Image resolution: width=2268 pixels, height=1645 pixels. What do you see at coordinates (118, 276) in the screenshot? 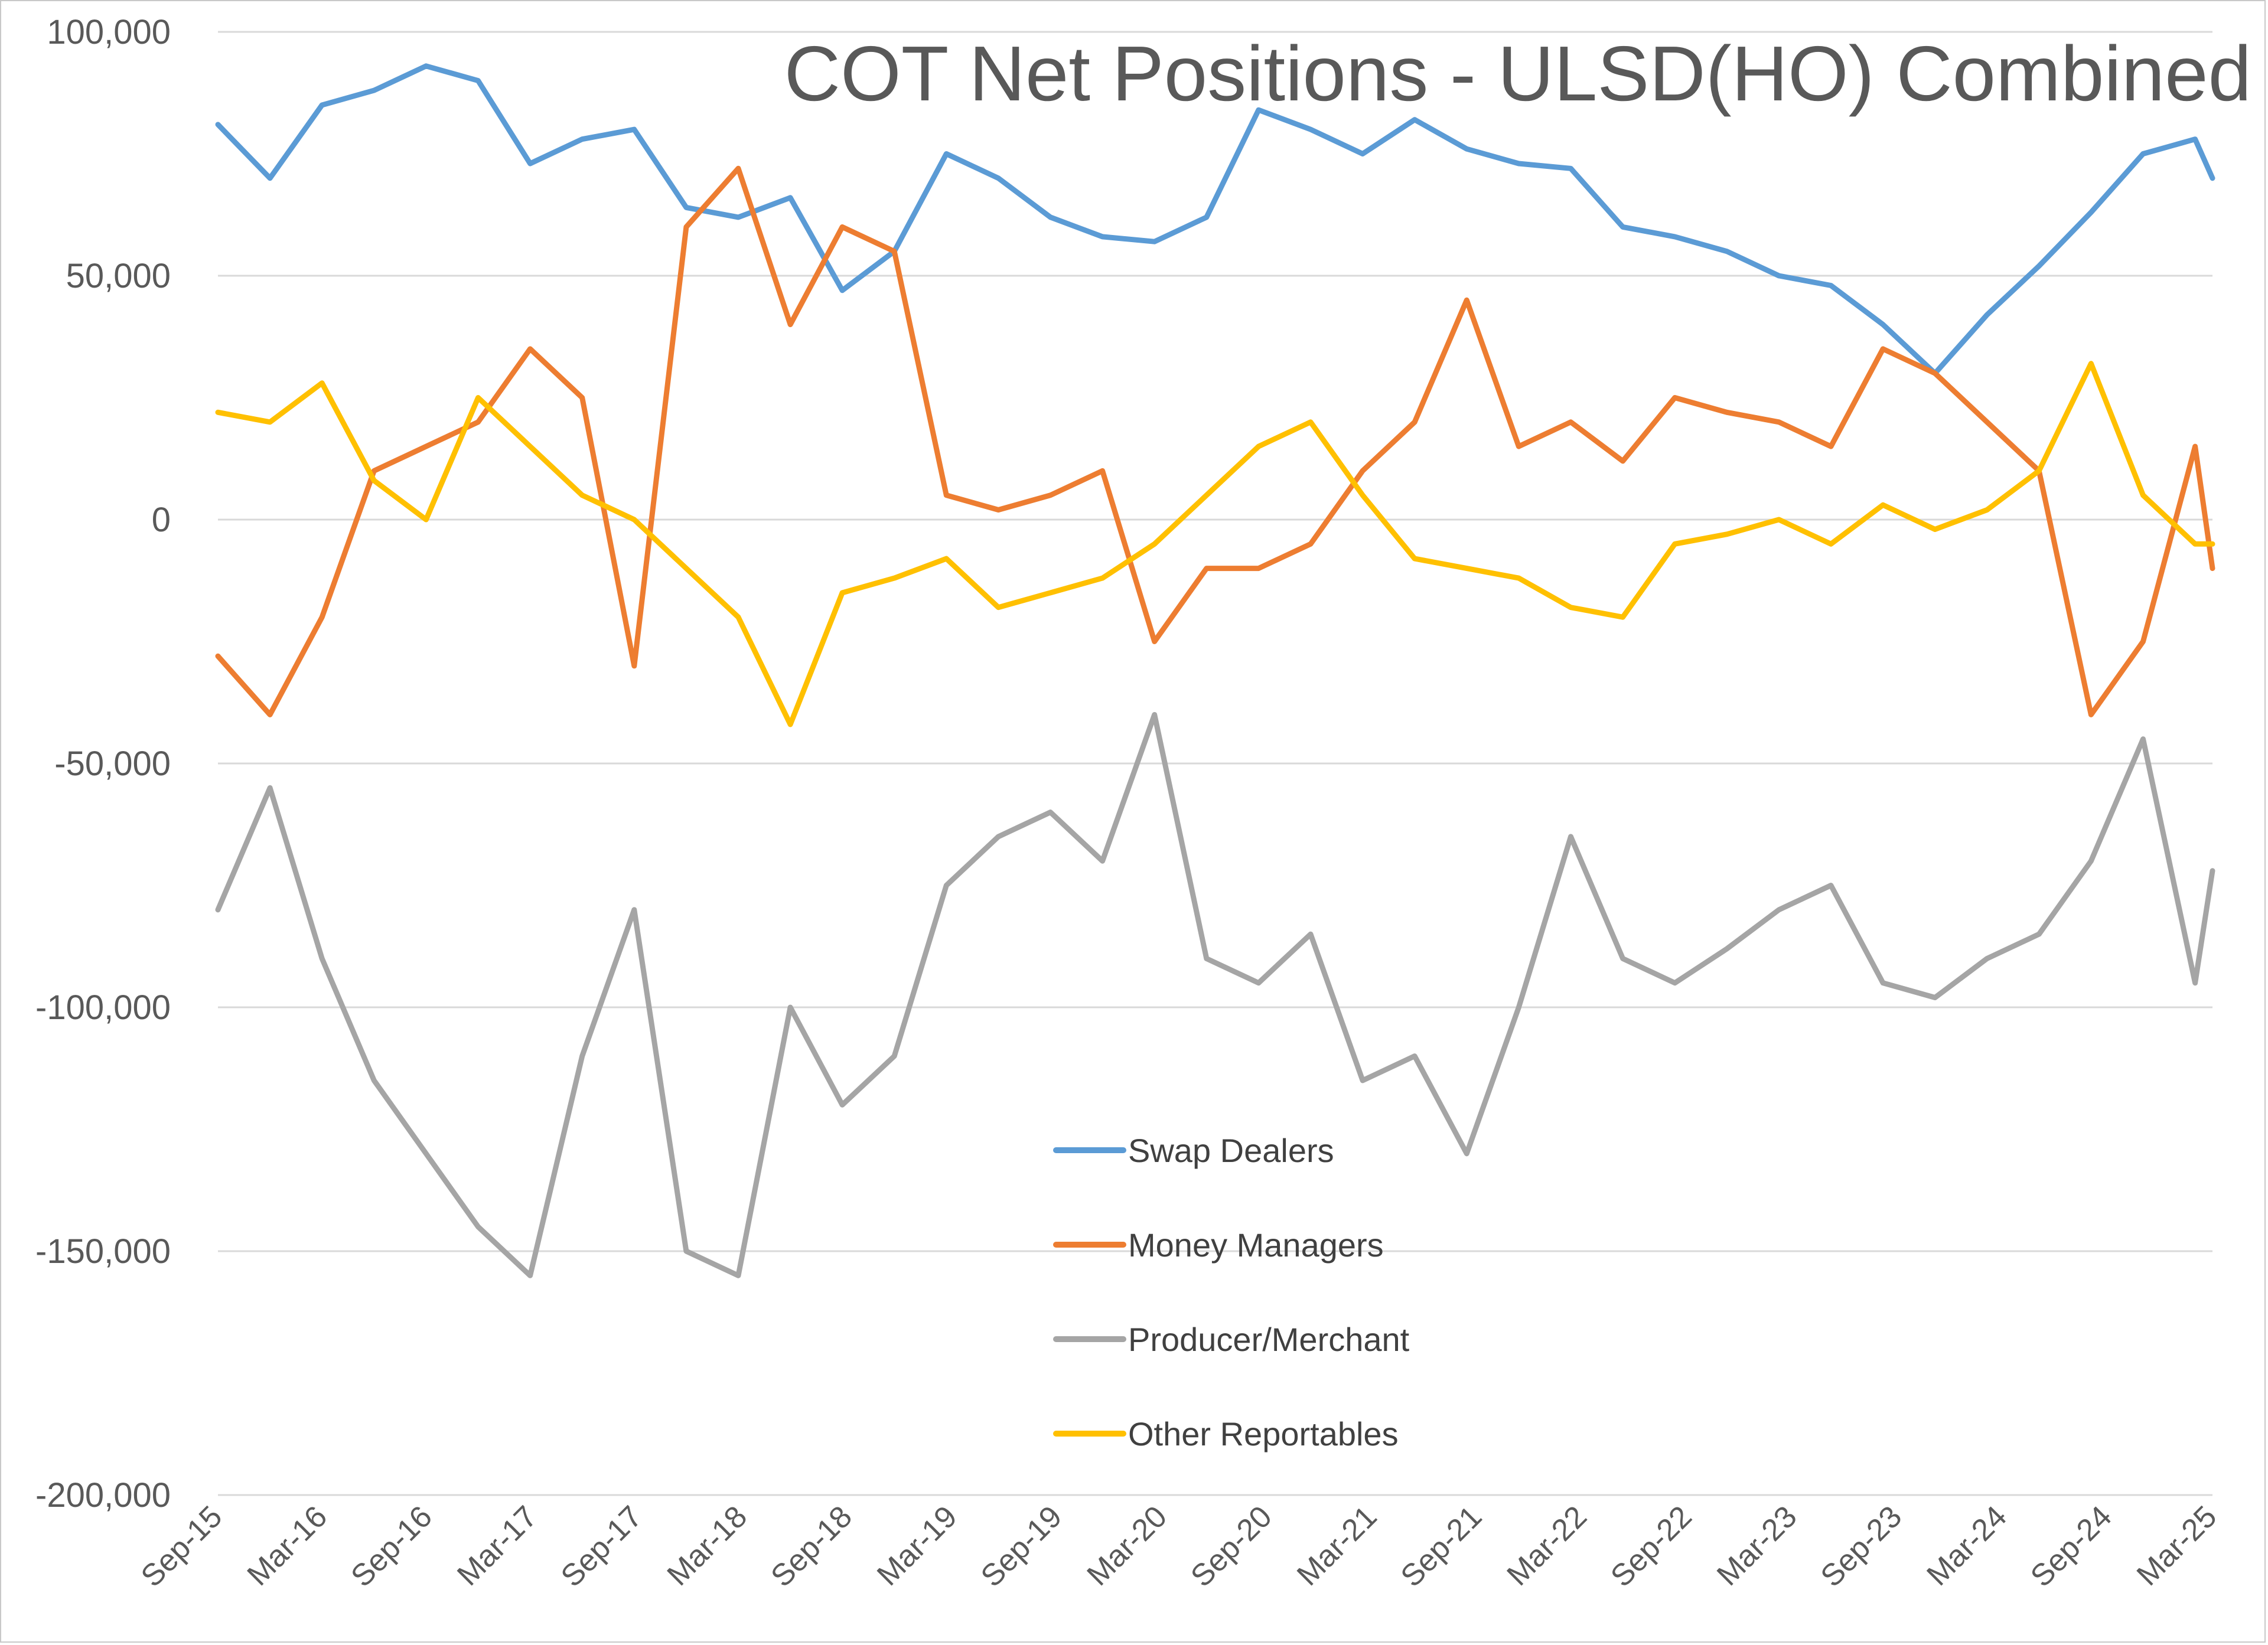
I see `y-tick-label: 50,000` at bounding box center [118, 276].